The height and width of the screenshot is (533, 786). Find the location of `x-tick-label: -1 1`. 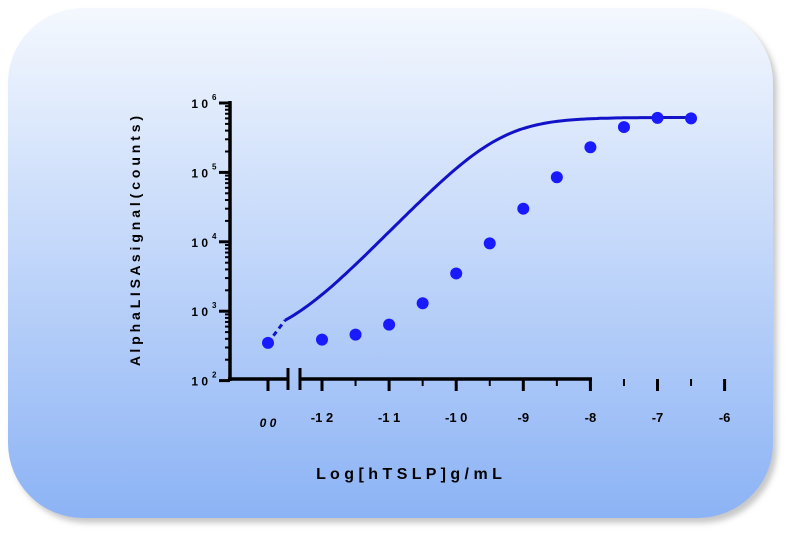

x-tick-label: -1 1 is located at coordinates (389, 417).